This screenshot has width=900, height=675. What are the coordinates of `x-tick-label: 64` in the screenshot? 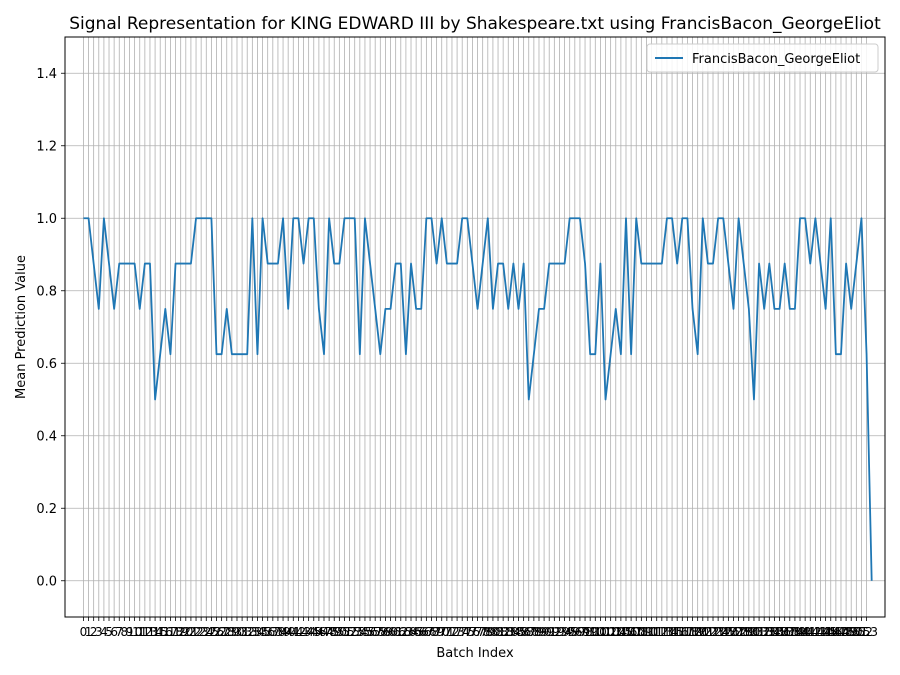 It's located at (410, 632).